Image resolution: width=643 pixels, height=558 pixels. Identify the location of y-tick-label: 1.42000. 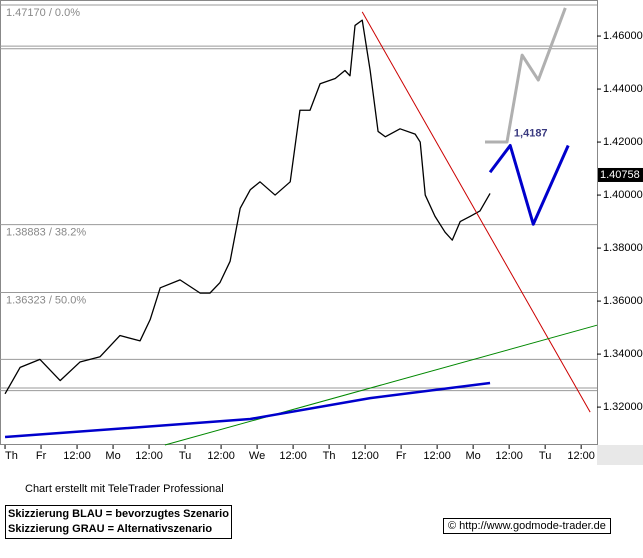
(623, 142).